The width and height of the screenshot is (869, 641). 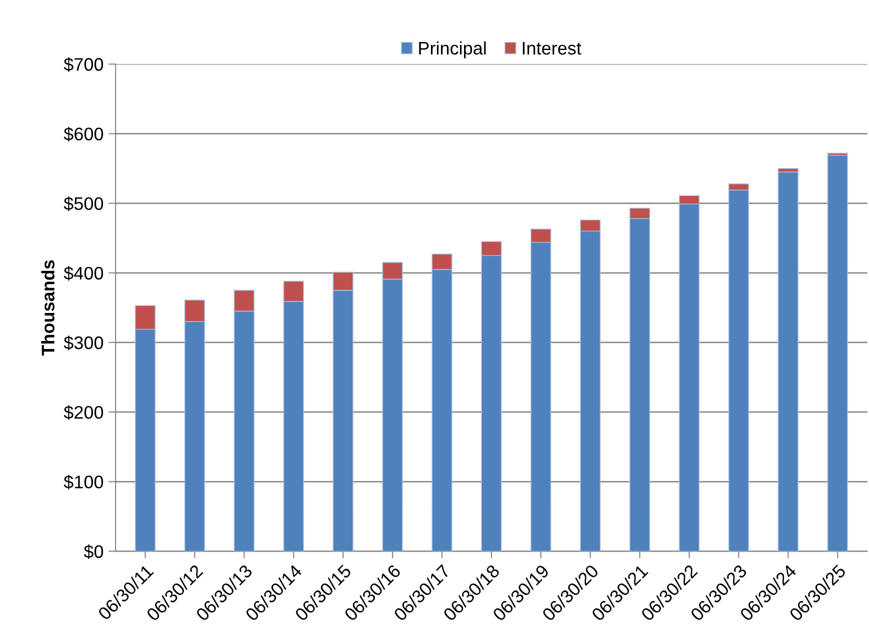 What do you see at coordinates (94, 552) in the screenshot?
I see `y-tick-label: $0` at bounding box center [94, 552].